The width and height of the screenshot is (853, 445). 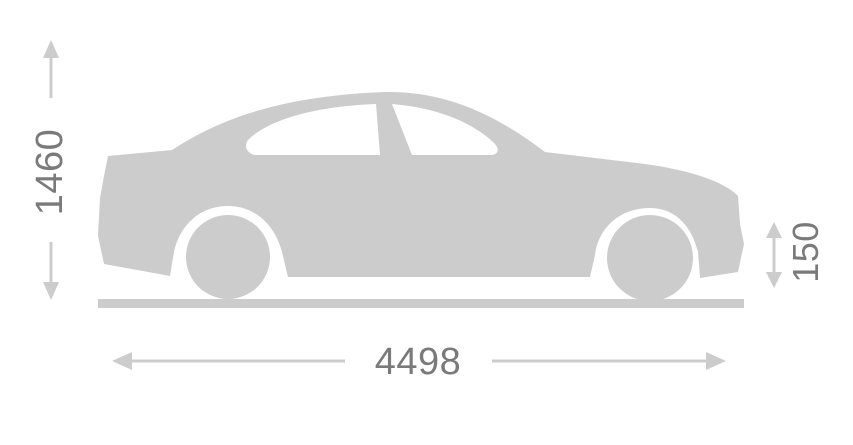 What do you see at coordinates (650, 258) in the screenshot?
I see `front-wheel` at bounding box center [650, 258].